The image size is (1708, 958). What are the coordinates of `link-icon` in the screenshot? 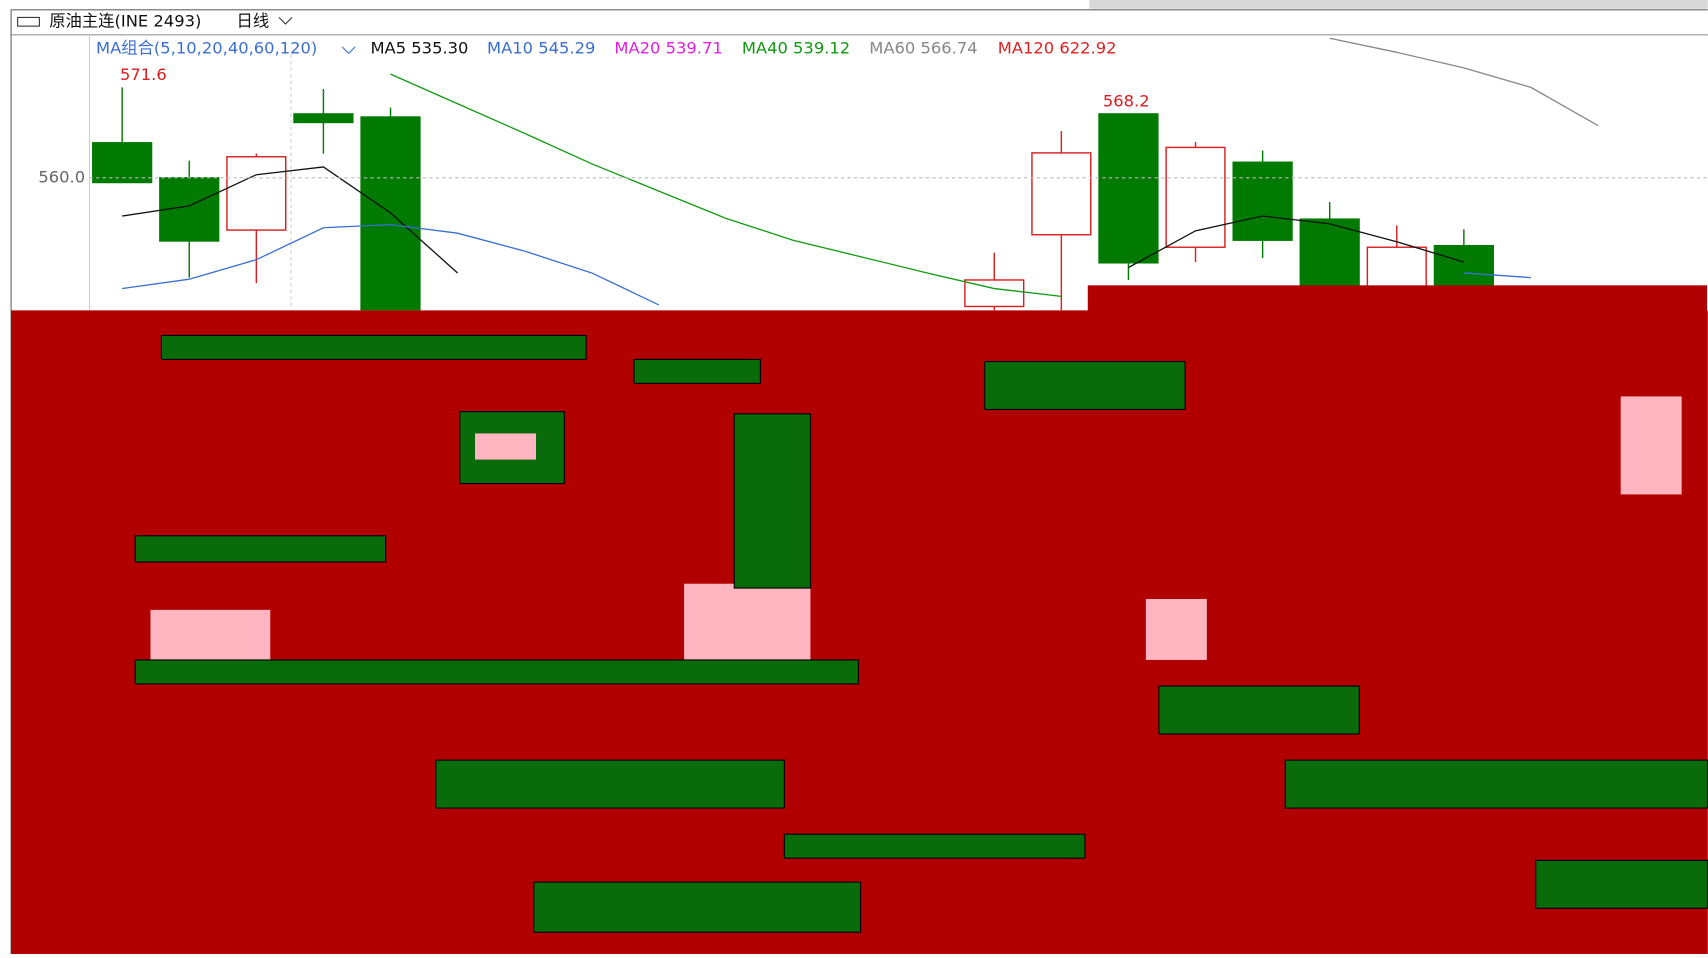 It's located at (28, 21).